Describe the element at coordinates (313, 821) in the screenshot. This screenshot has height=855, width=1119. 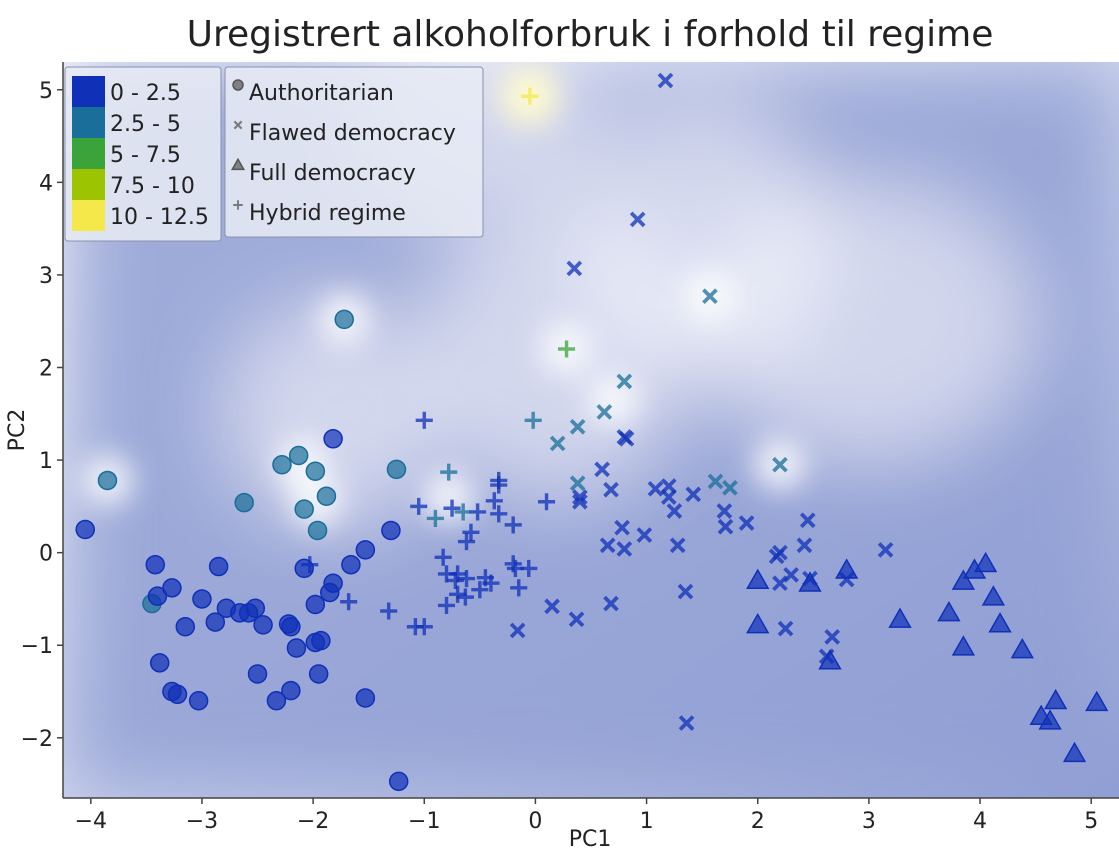
I see `x-tick-label: −2` at that location.